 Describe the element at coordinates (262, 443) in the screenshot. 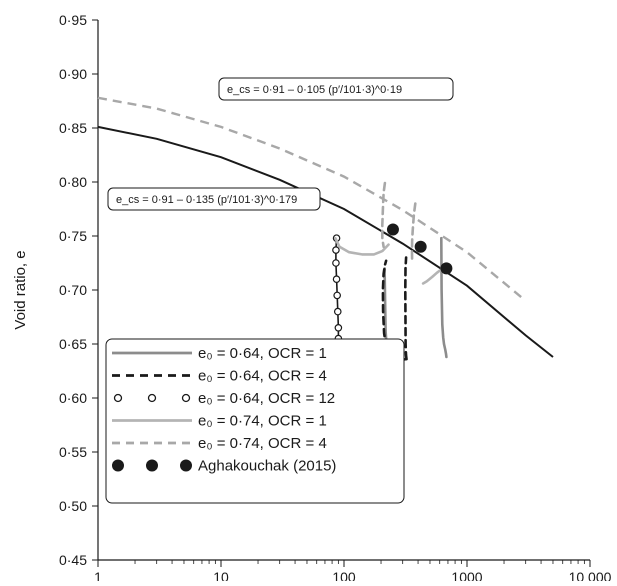

I see `legend-label: e₀ = 0·74, OCR = 4` at that location.